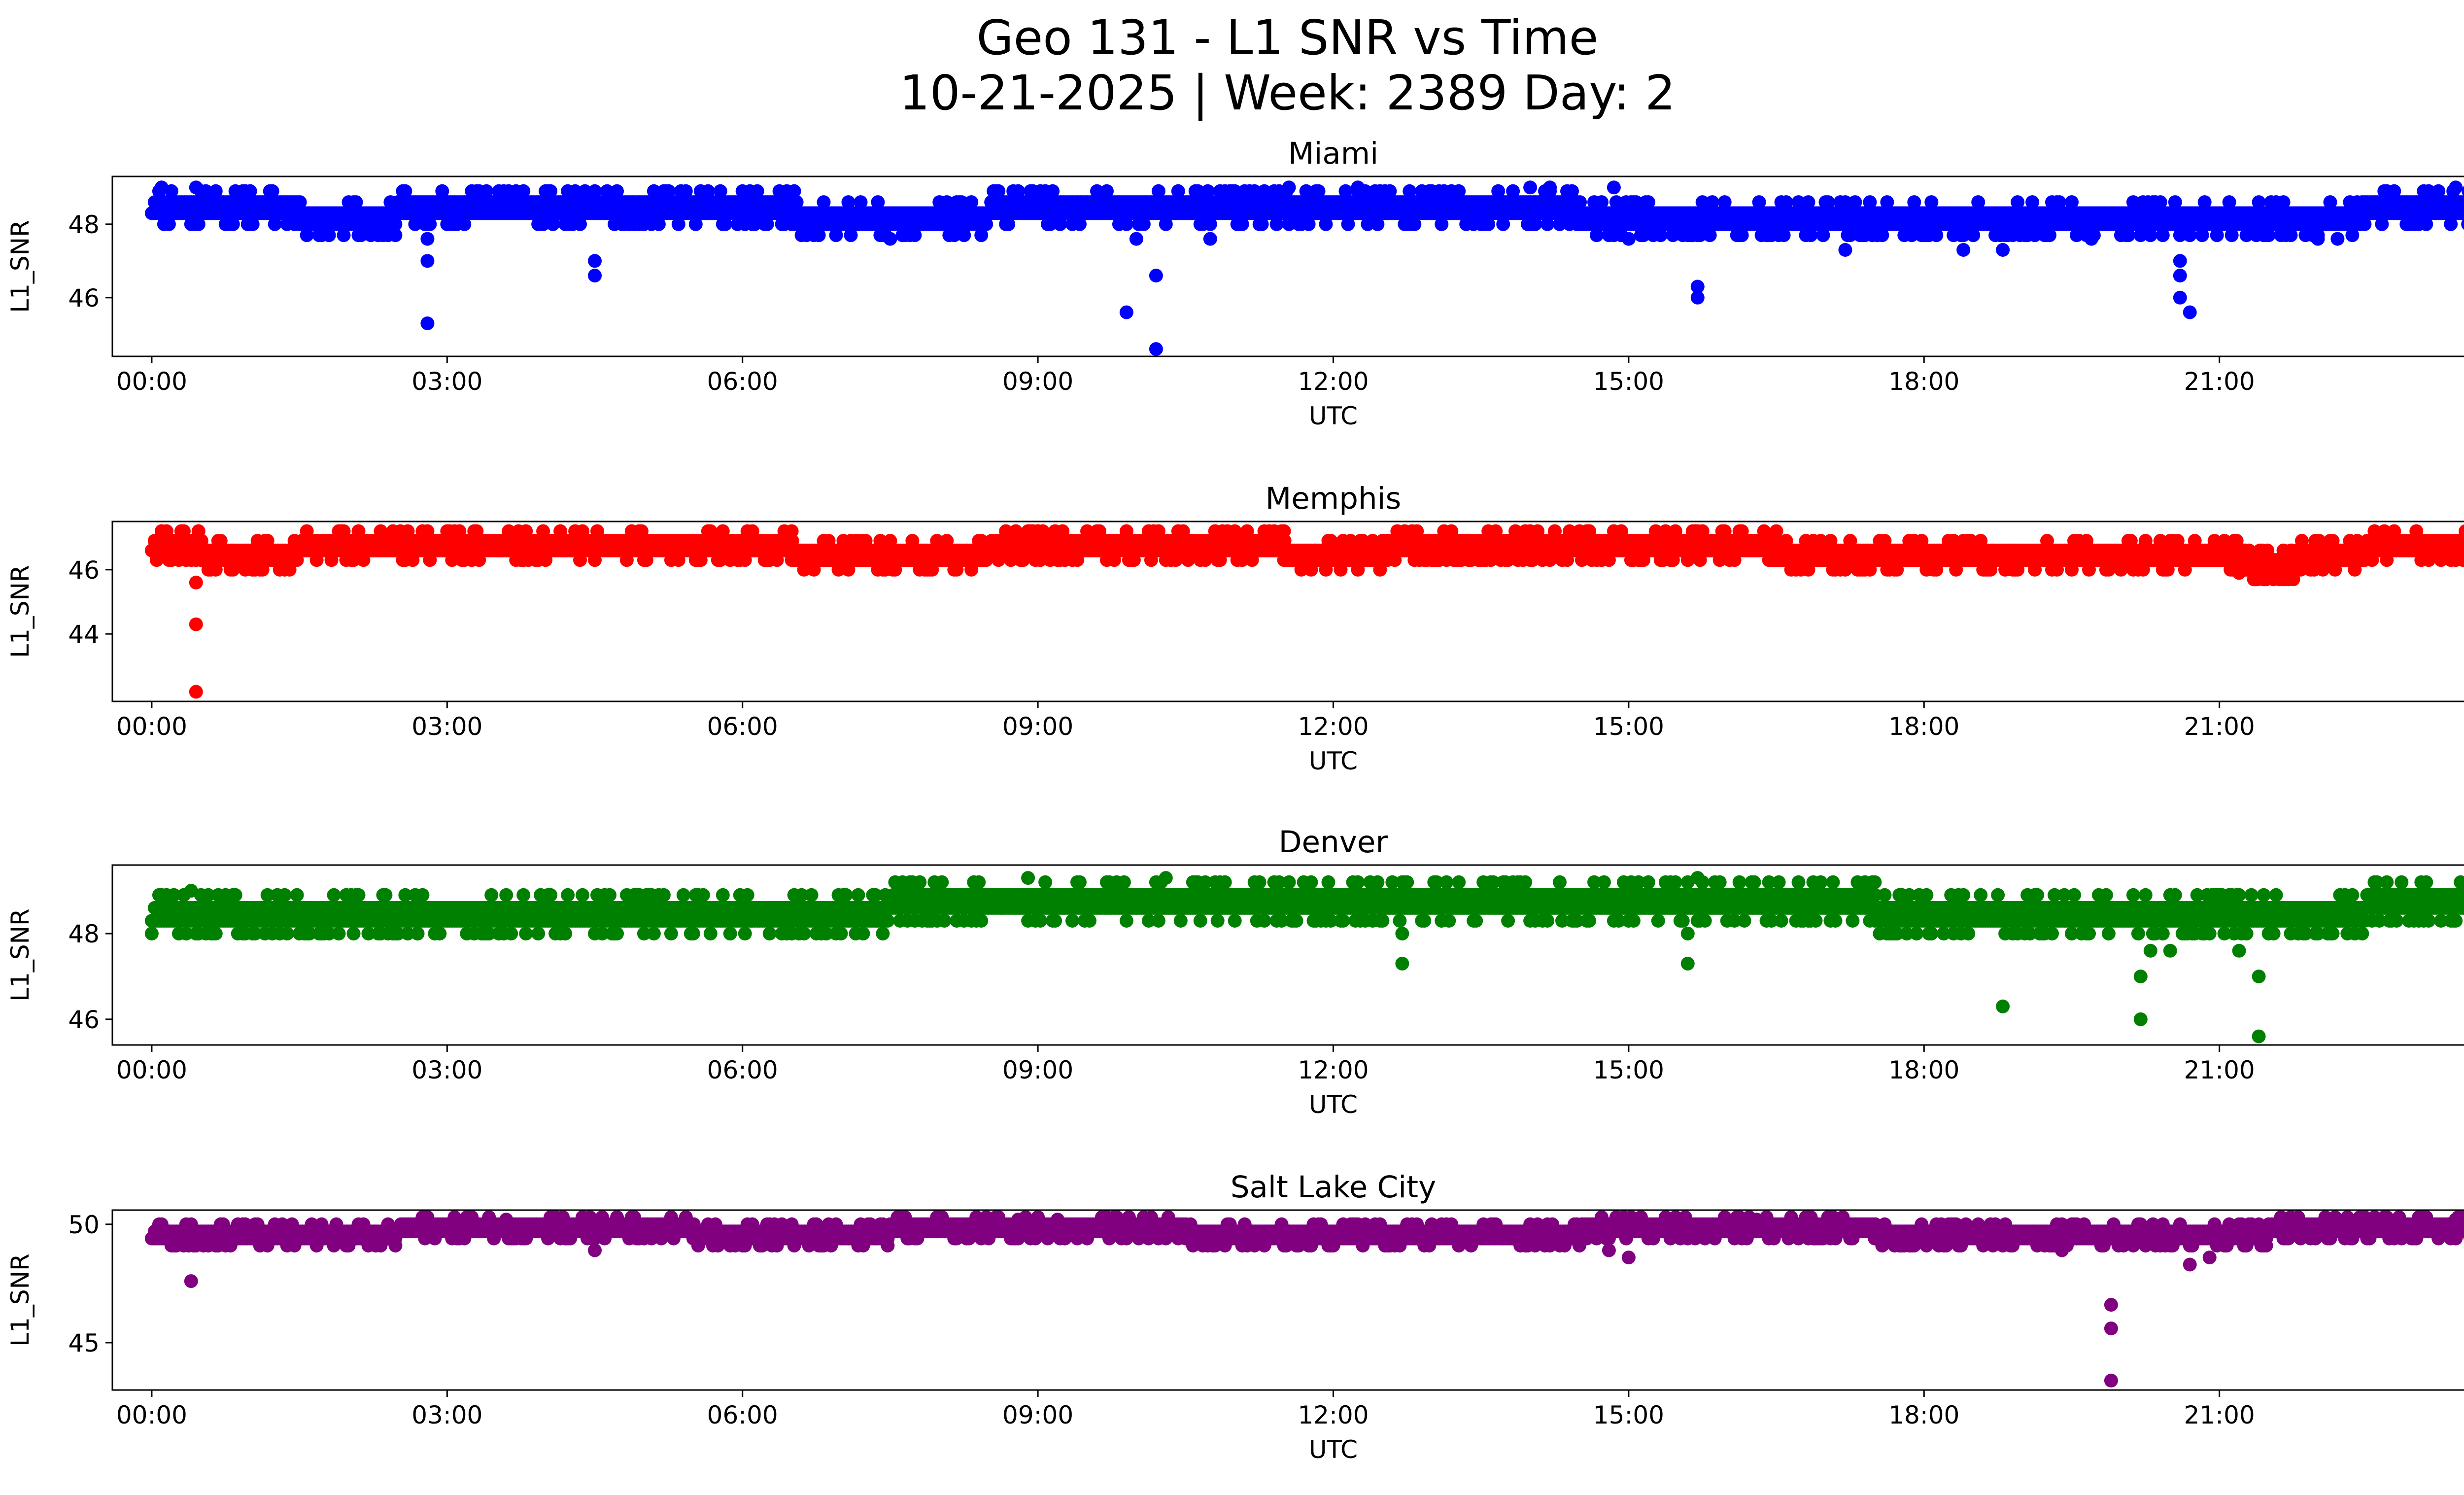 The height and width of the screenshot is (1495, 2464). Describe the element at coordinates (84, 224) in the screenshot. I see `y-tick-label: 48` at that location.